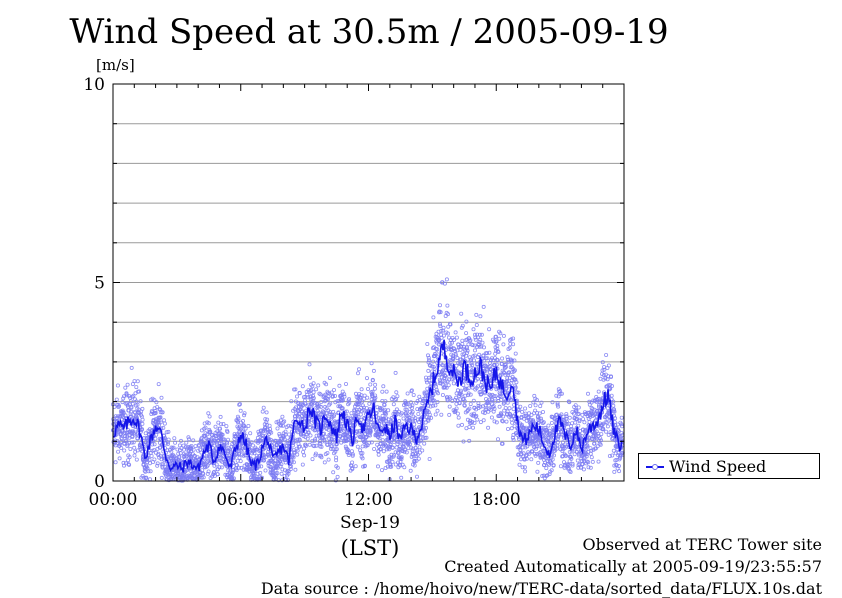 The width and height of the screenshot is (842, 598). Describe the element at coordinates (729, 466) in the screenshot. I see `legend: Wind Speed` at that location.